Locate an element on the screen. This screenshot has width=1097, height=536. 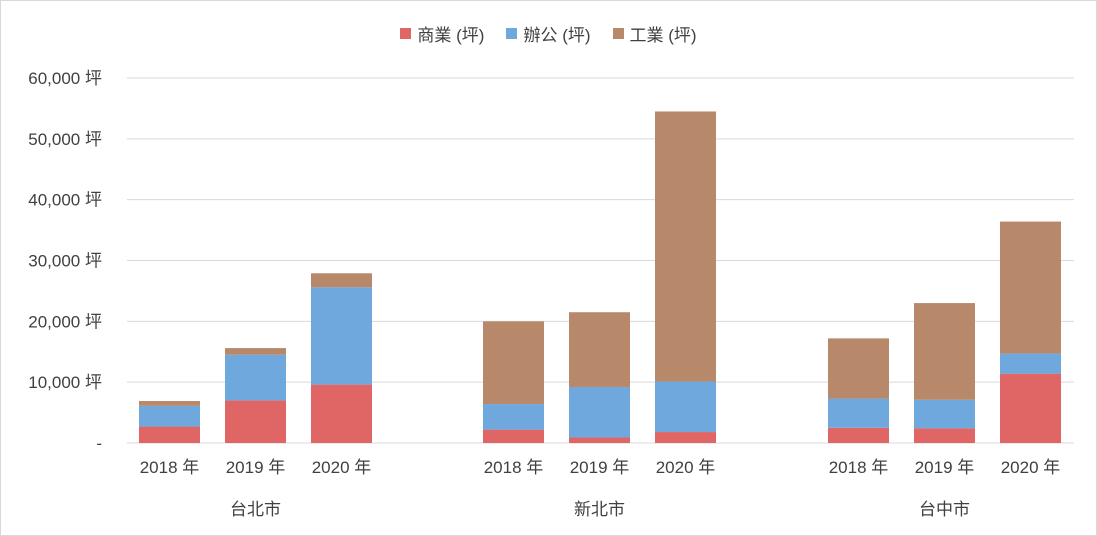
y-tick-label: 20,000 坪 is located at coordinates (65, 321).